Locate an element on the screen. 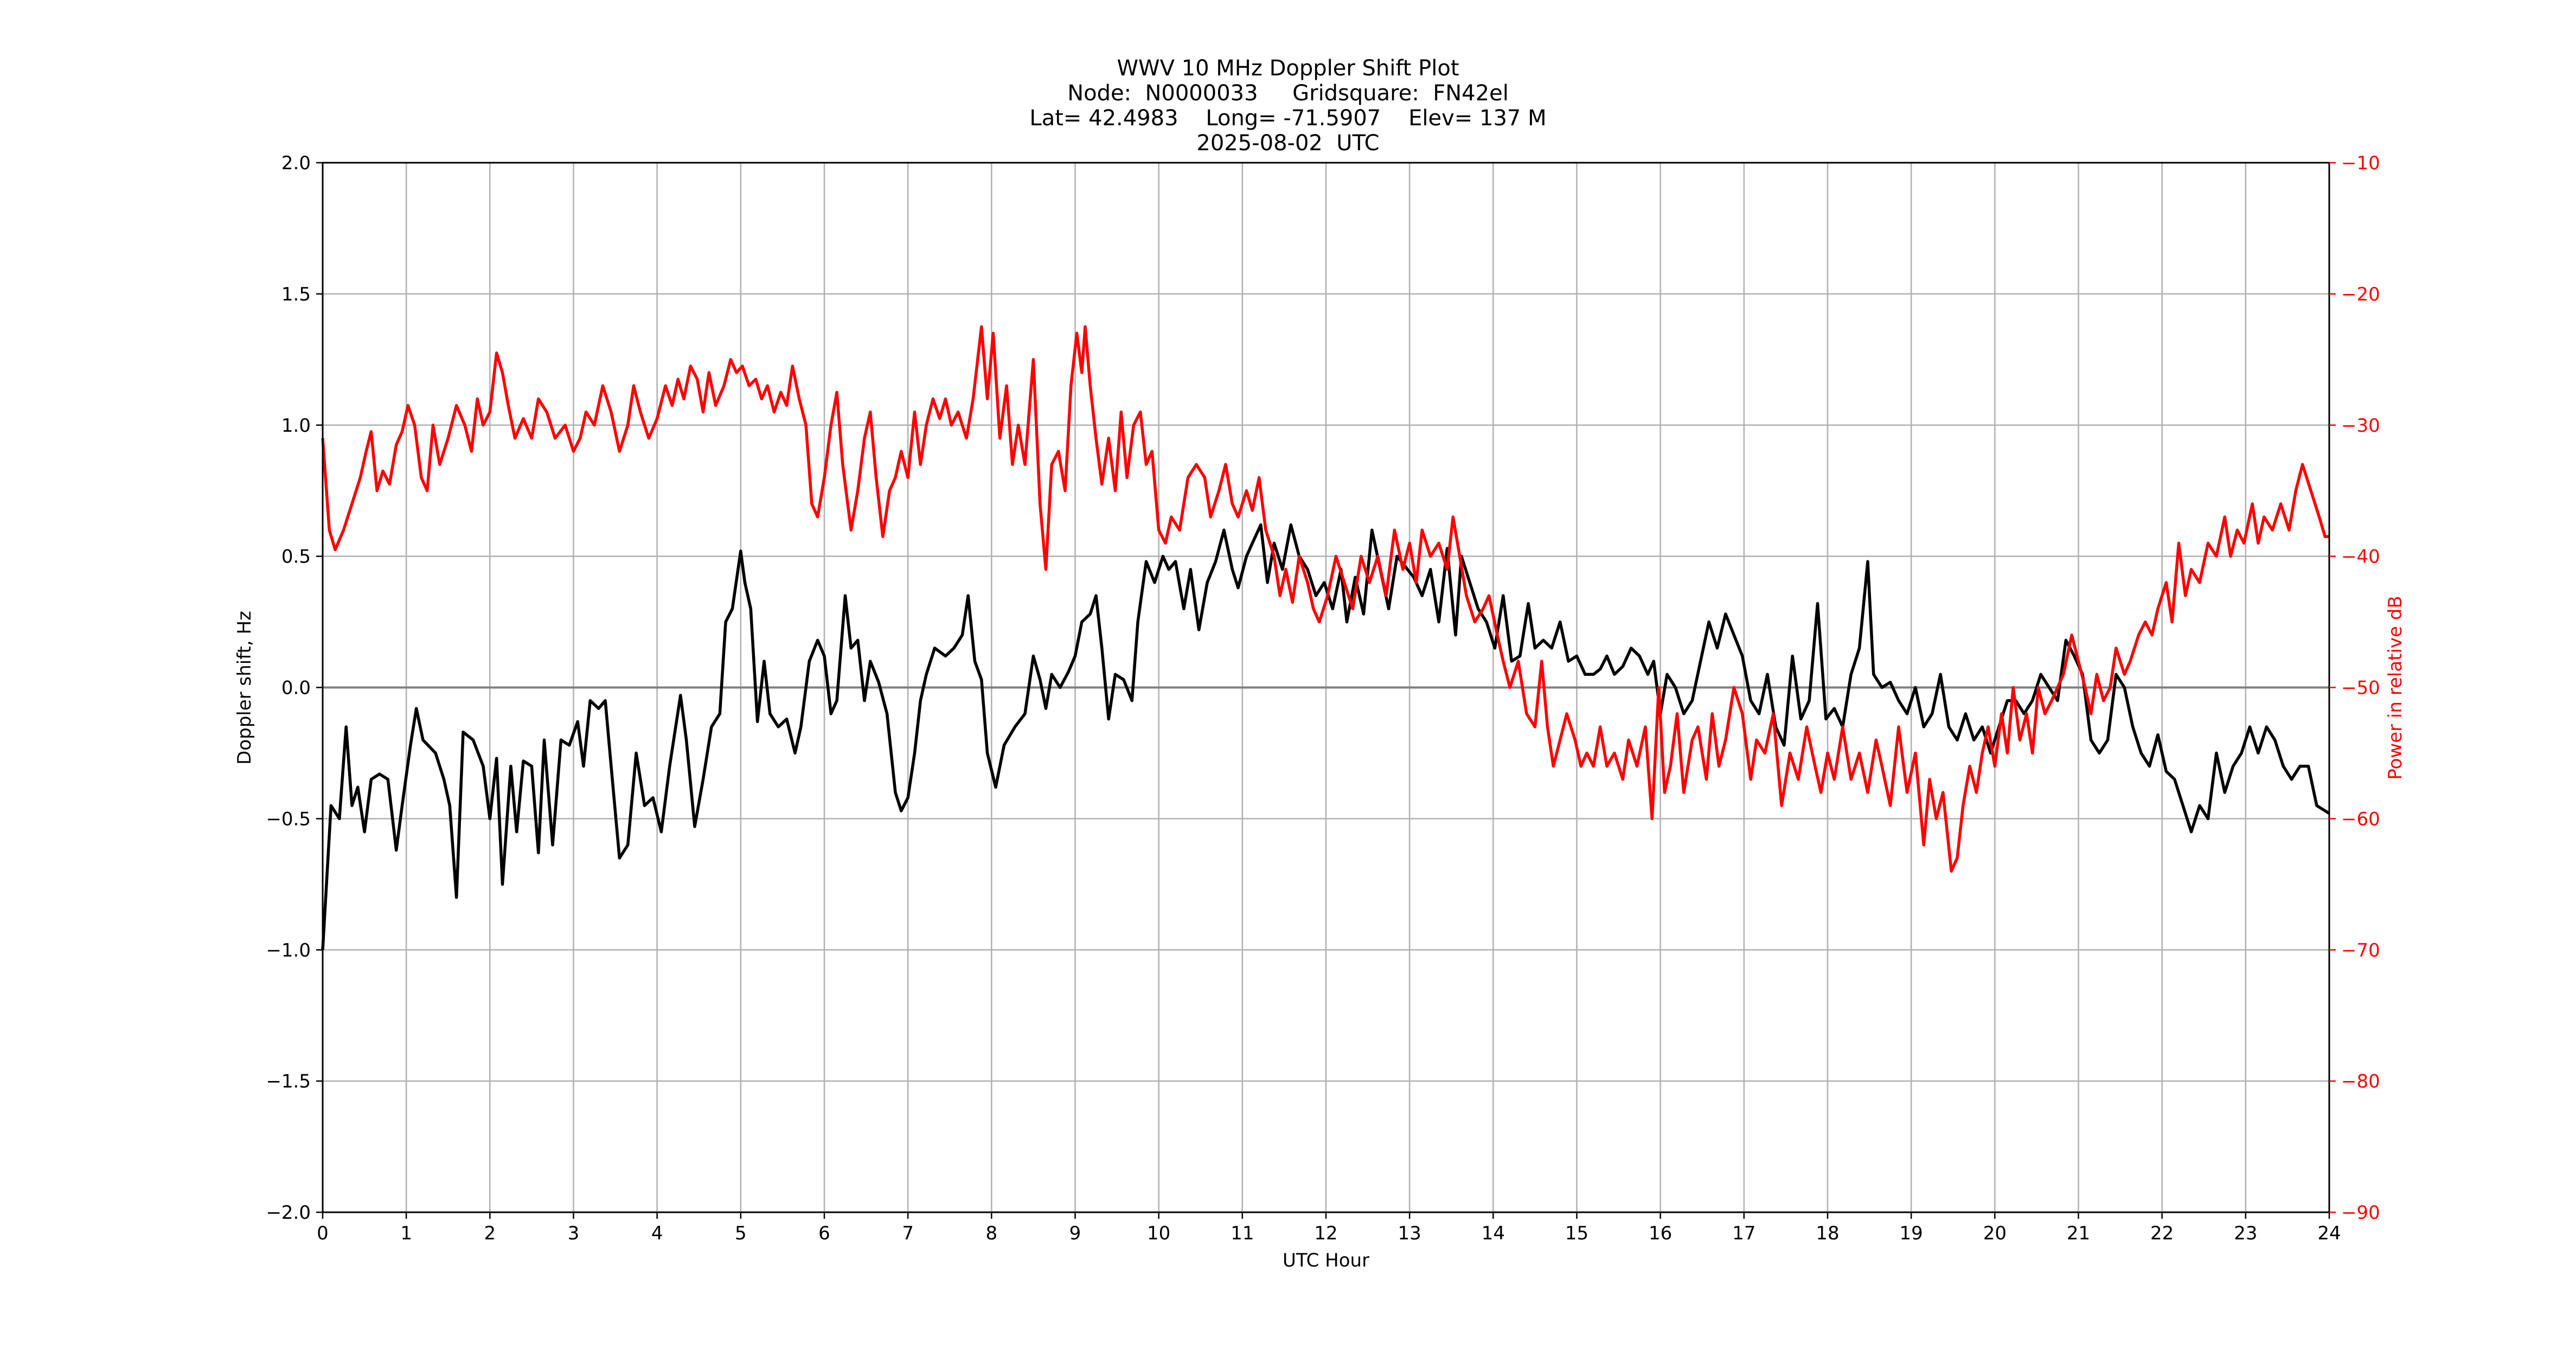 The image size is (2576, 1356). y-tick-label: 1.0 is located at coordinates (296, 426).